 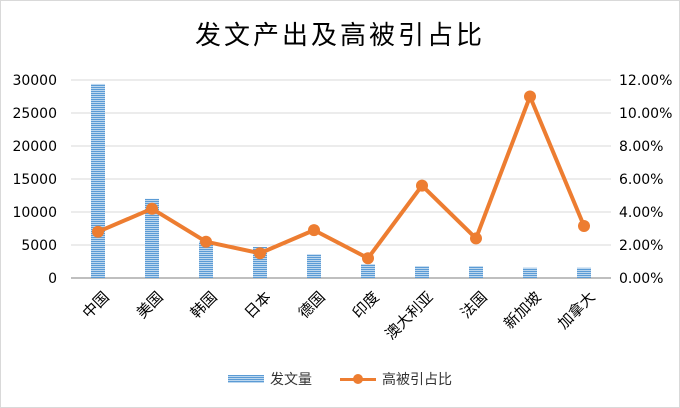 I want to click on legend-bar-swatch, so click(x=246, y=379).